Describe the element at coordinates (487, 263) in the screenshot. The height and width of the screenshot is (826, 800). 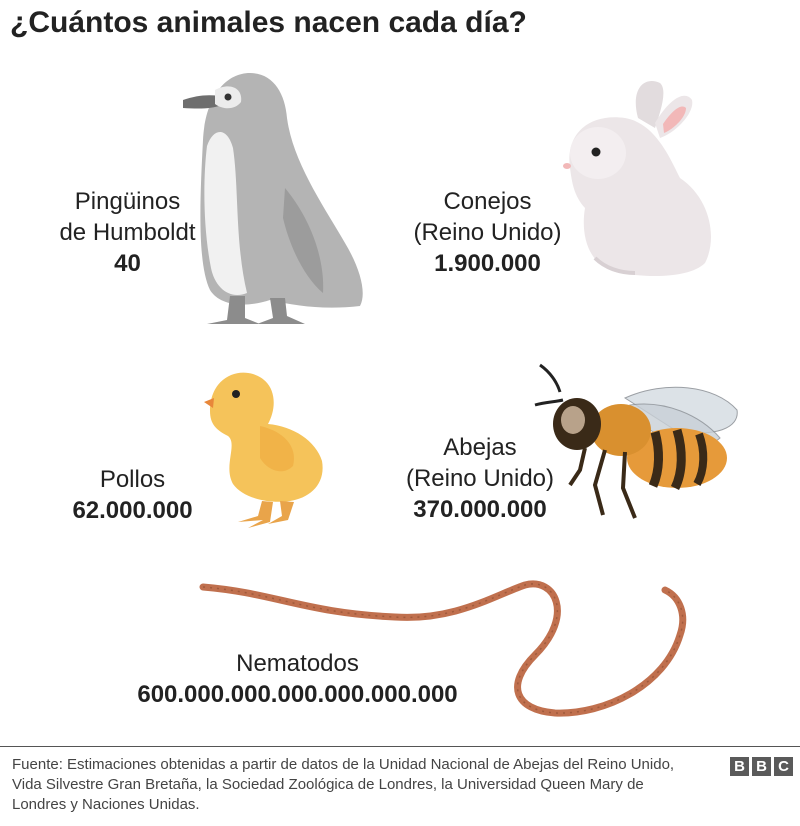
I see `rabbit-count: 1.900.000` at that location.